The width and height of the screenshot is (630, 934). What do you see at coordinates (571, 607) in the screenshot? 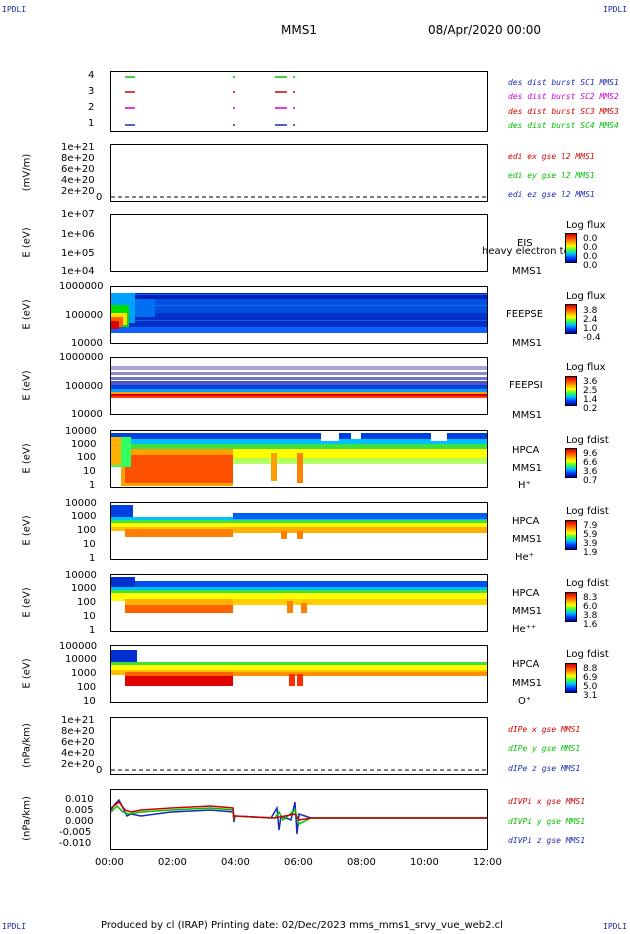
I see `p8-colorbar` at bounding box center [571, 607].